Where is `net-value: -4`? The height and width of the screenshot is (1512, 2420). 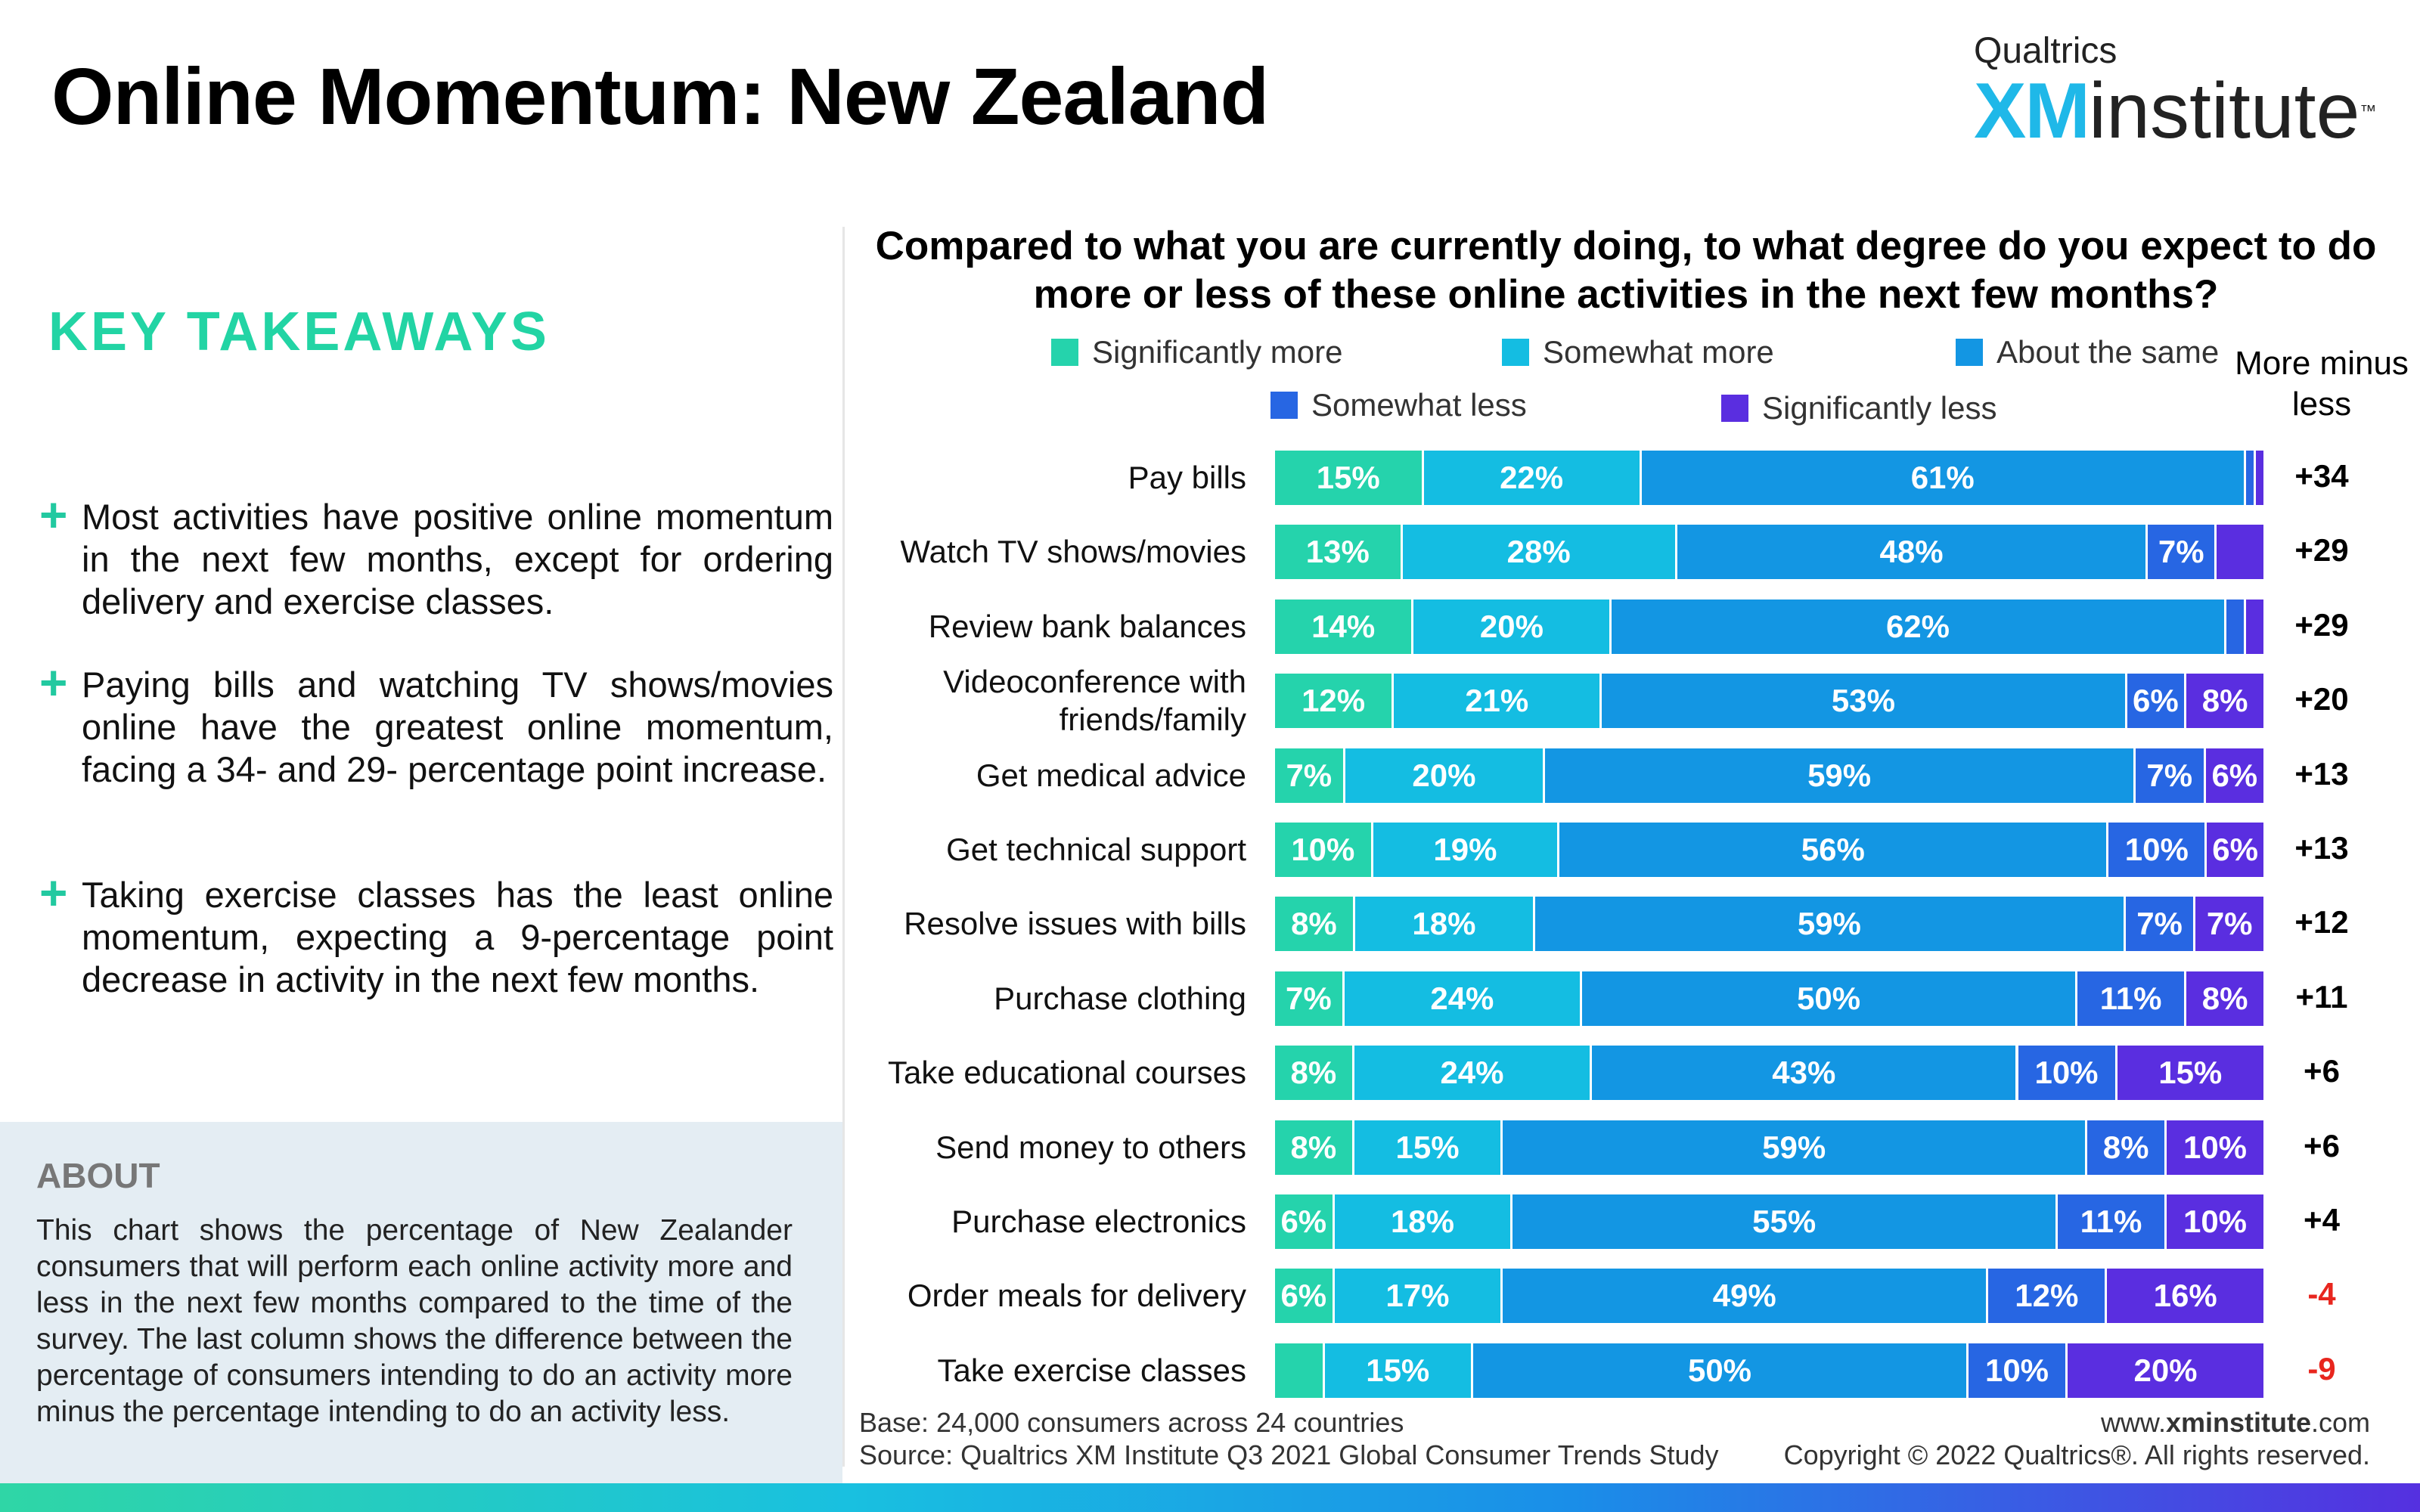
net-value: -4 is located at coordinates (2321, 1294).